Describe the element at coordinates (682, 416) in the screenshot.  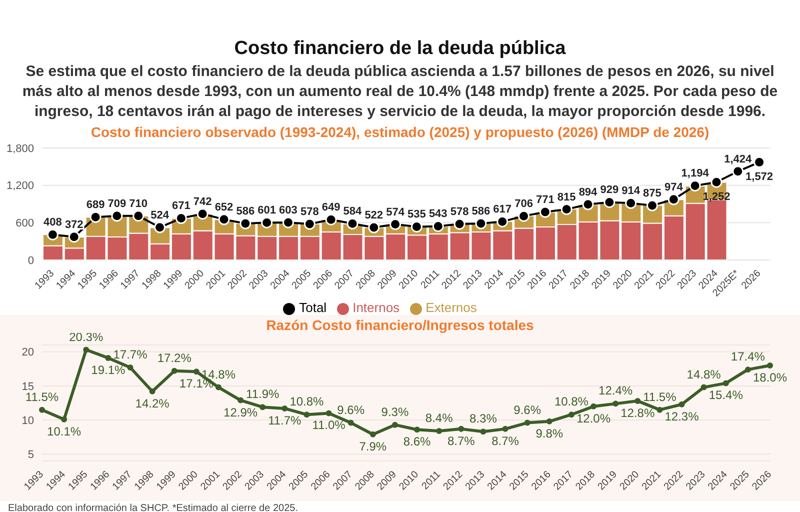
I see `data-label: 12.3%` at that location.